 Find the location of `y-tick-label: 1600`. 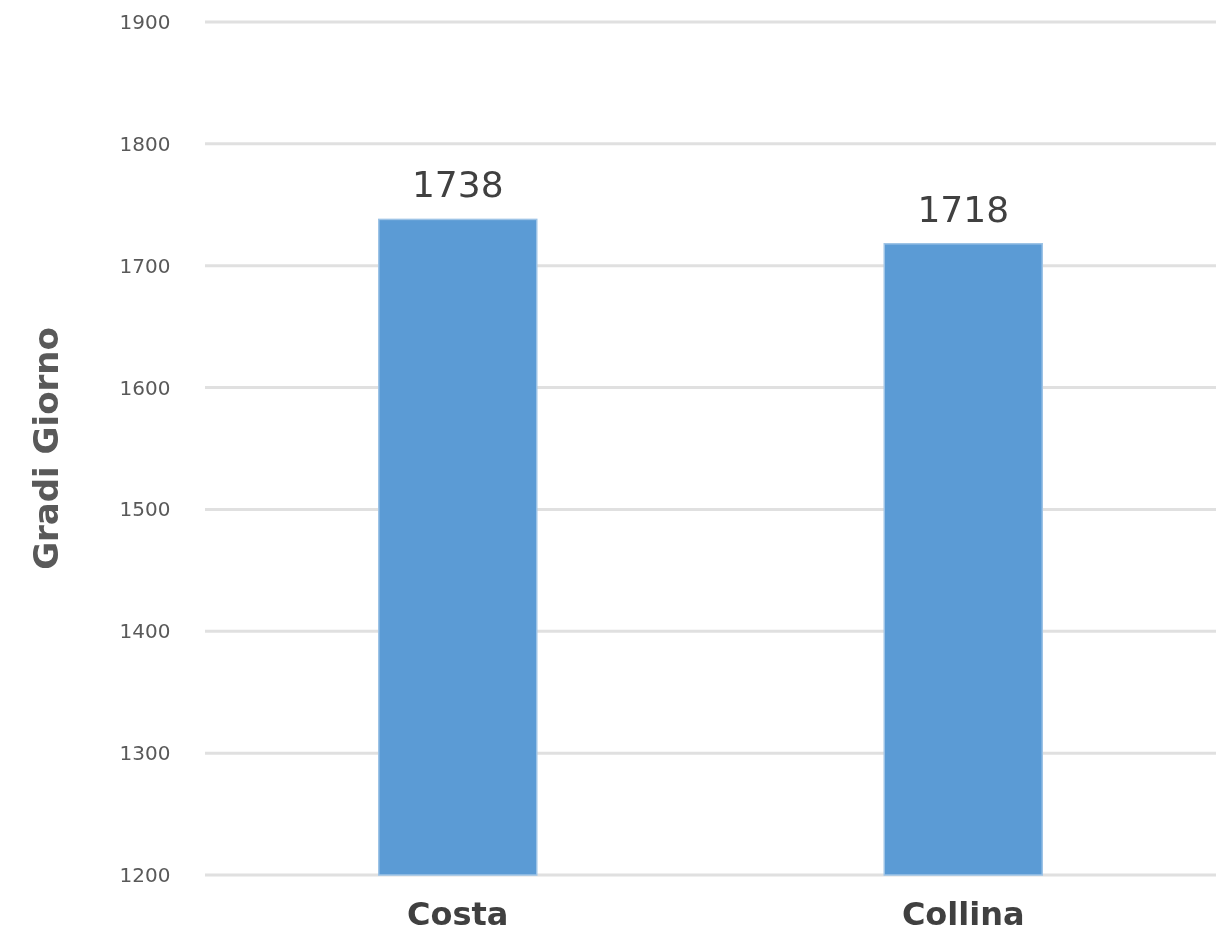

y-tick-label: 1600 is located at coordinates (145, 387).